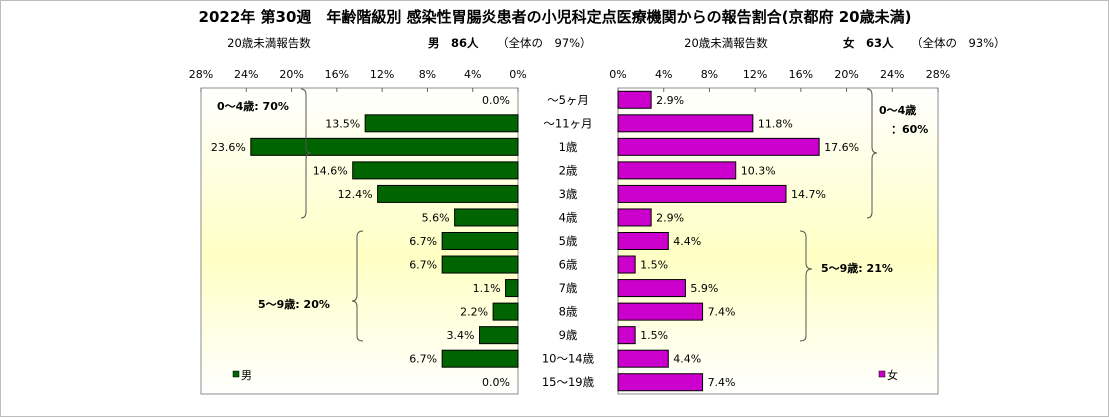 The height and width of the screenshot is (418, 1109). What do you see at coordinates (246, 74) in the screenshot?
I see `male-tick-label: 24%` at bounding box center [246, 74].